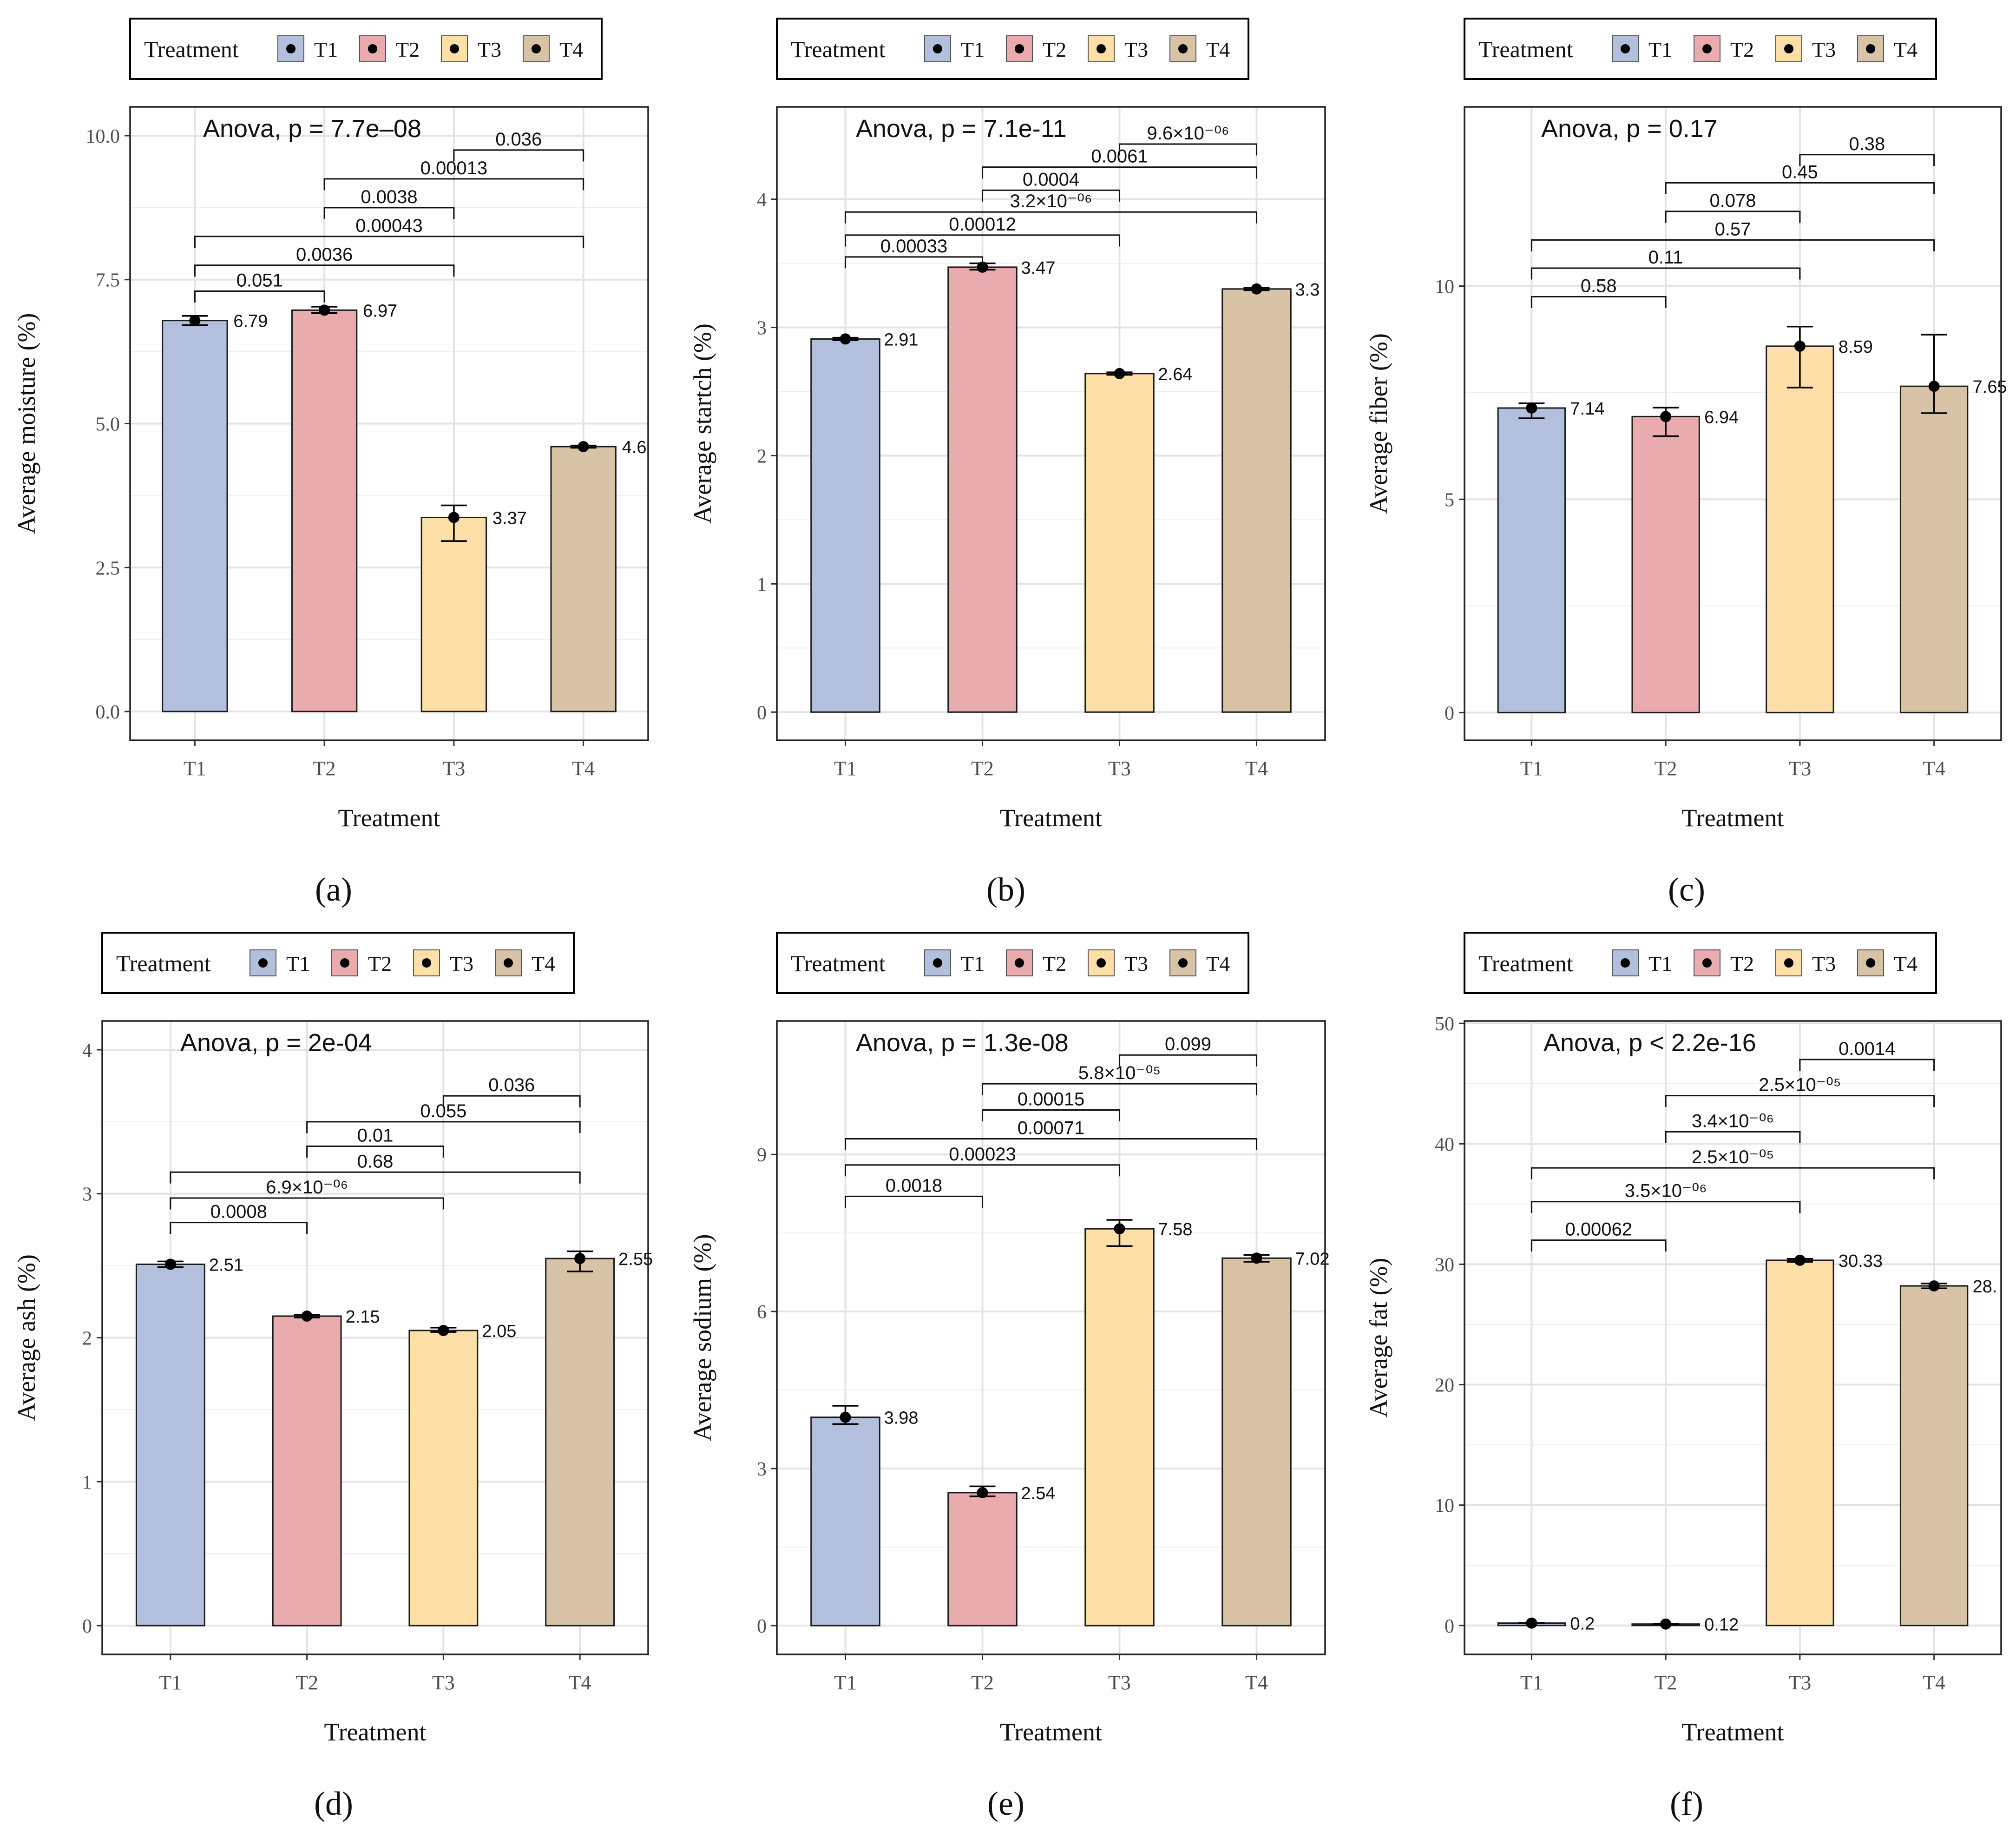 The width and height of the screenshot is (2016, 1831). Describe the element at coordinates (961, 129) in the screenshot. I see `anova-annotation: Anova, p = 7.1e-11` at that location.